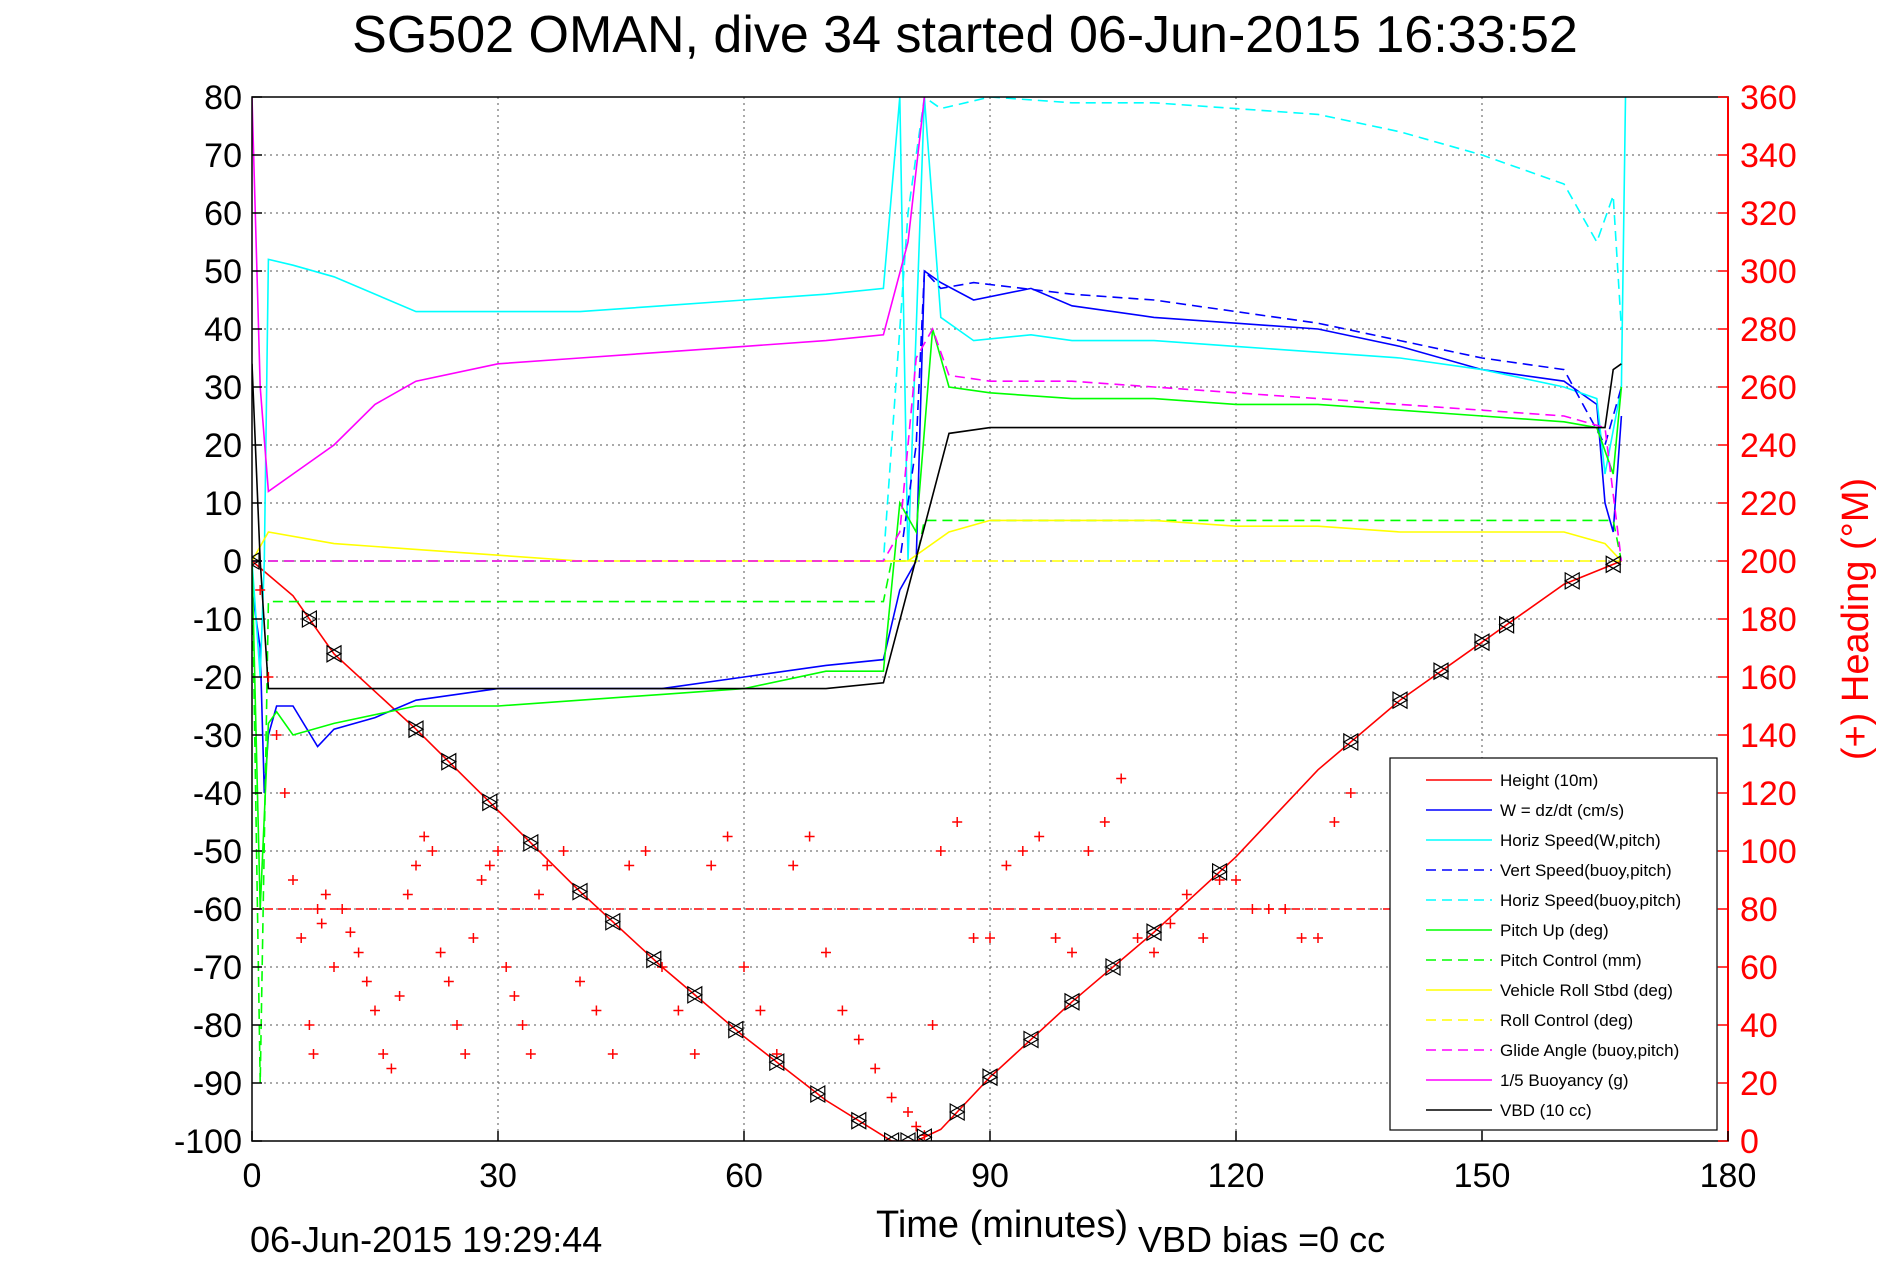 The width and height of the screenshot is (1891, 1262). Describe the element at coordinates (1580, 840) in the screenshot. I see `legend-entry-2: Horiz Speed(W,pitch)` at that location.